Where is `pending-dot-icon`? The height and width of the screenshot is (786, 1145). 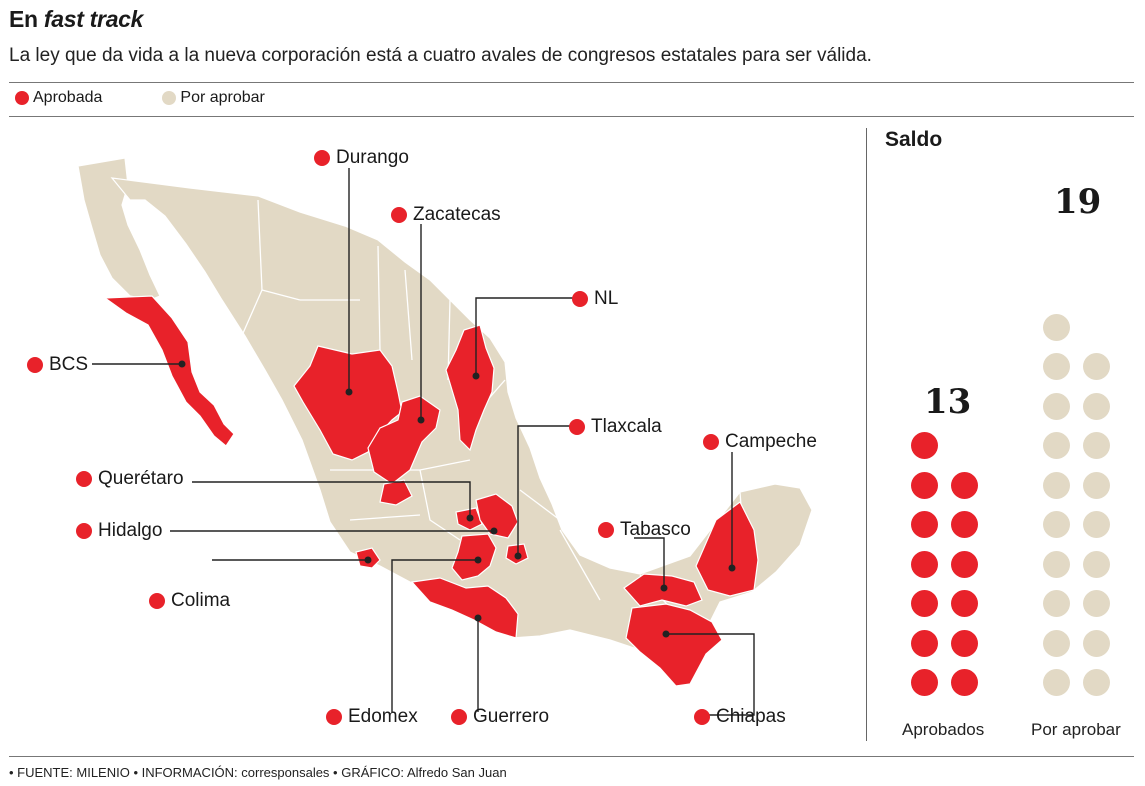 pending-dot-icon is located at coordinates (169, 98).